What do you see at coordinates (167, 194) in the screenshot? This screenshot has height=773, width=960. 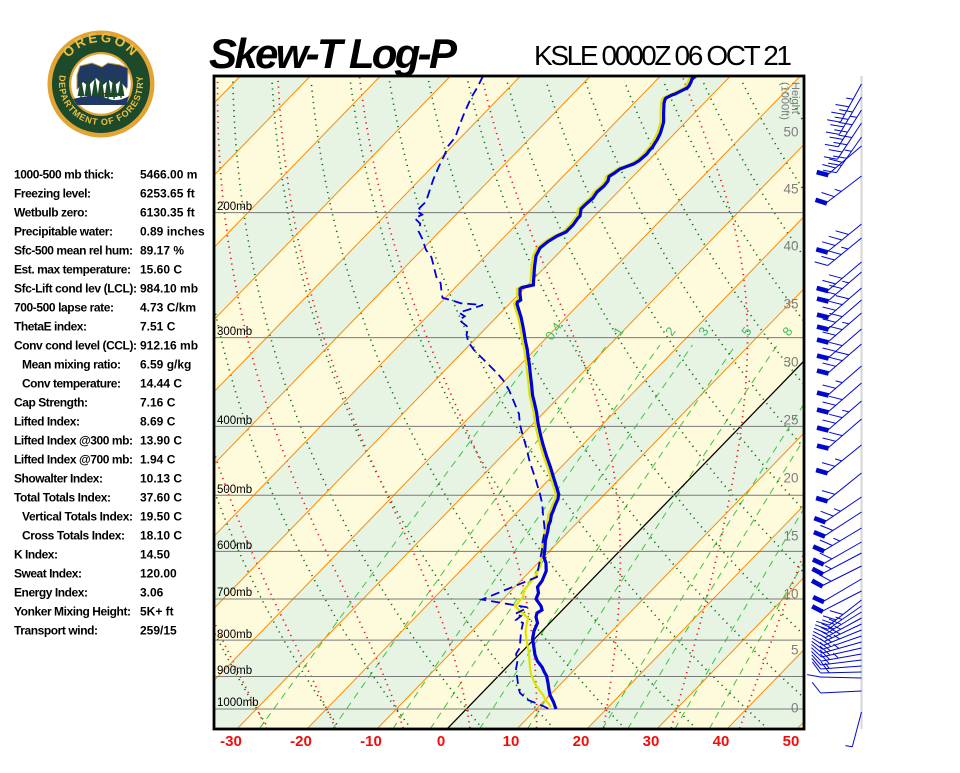 I see `svg-text: 6253.65 ft` at bounding box center [167, 194].